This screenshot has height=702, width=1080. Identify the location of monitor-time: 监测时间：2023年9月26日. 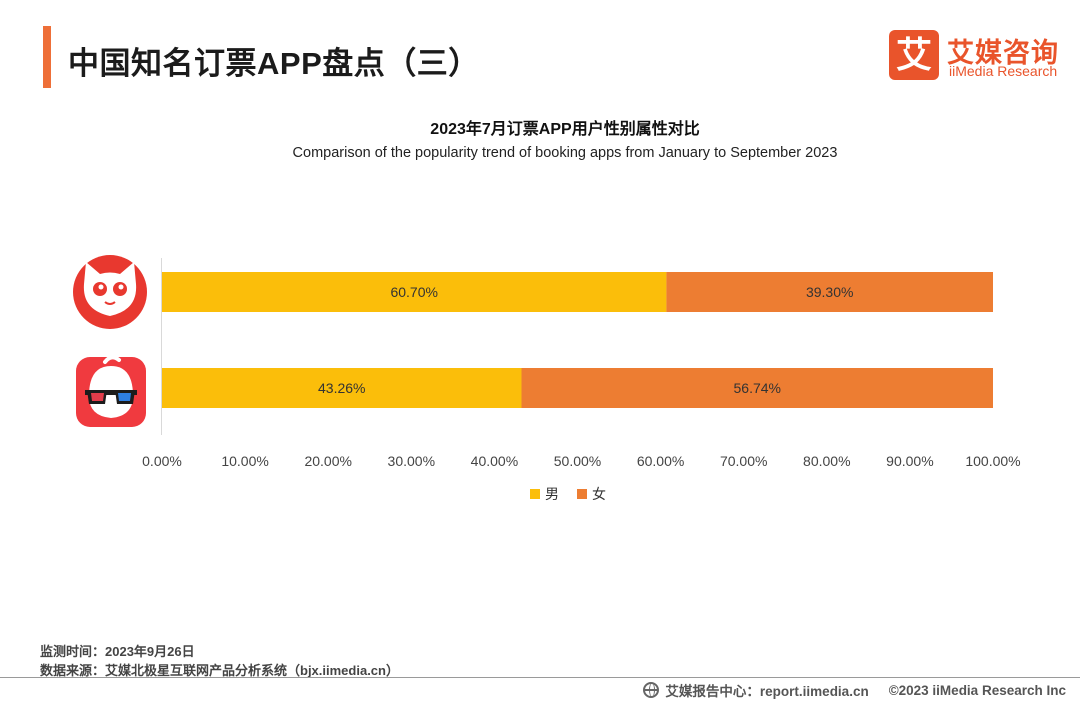
(117, 651).